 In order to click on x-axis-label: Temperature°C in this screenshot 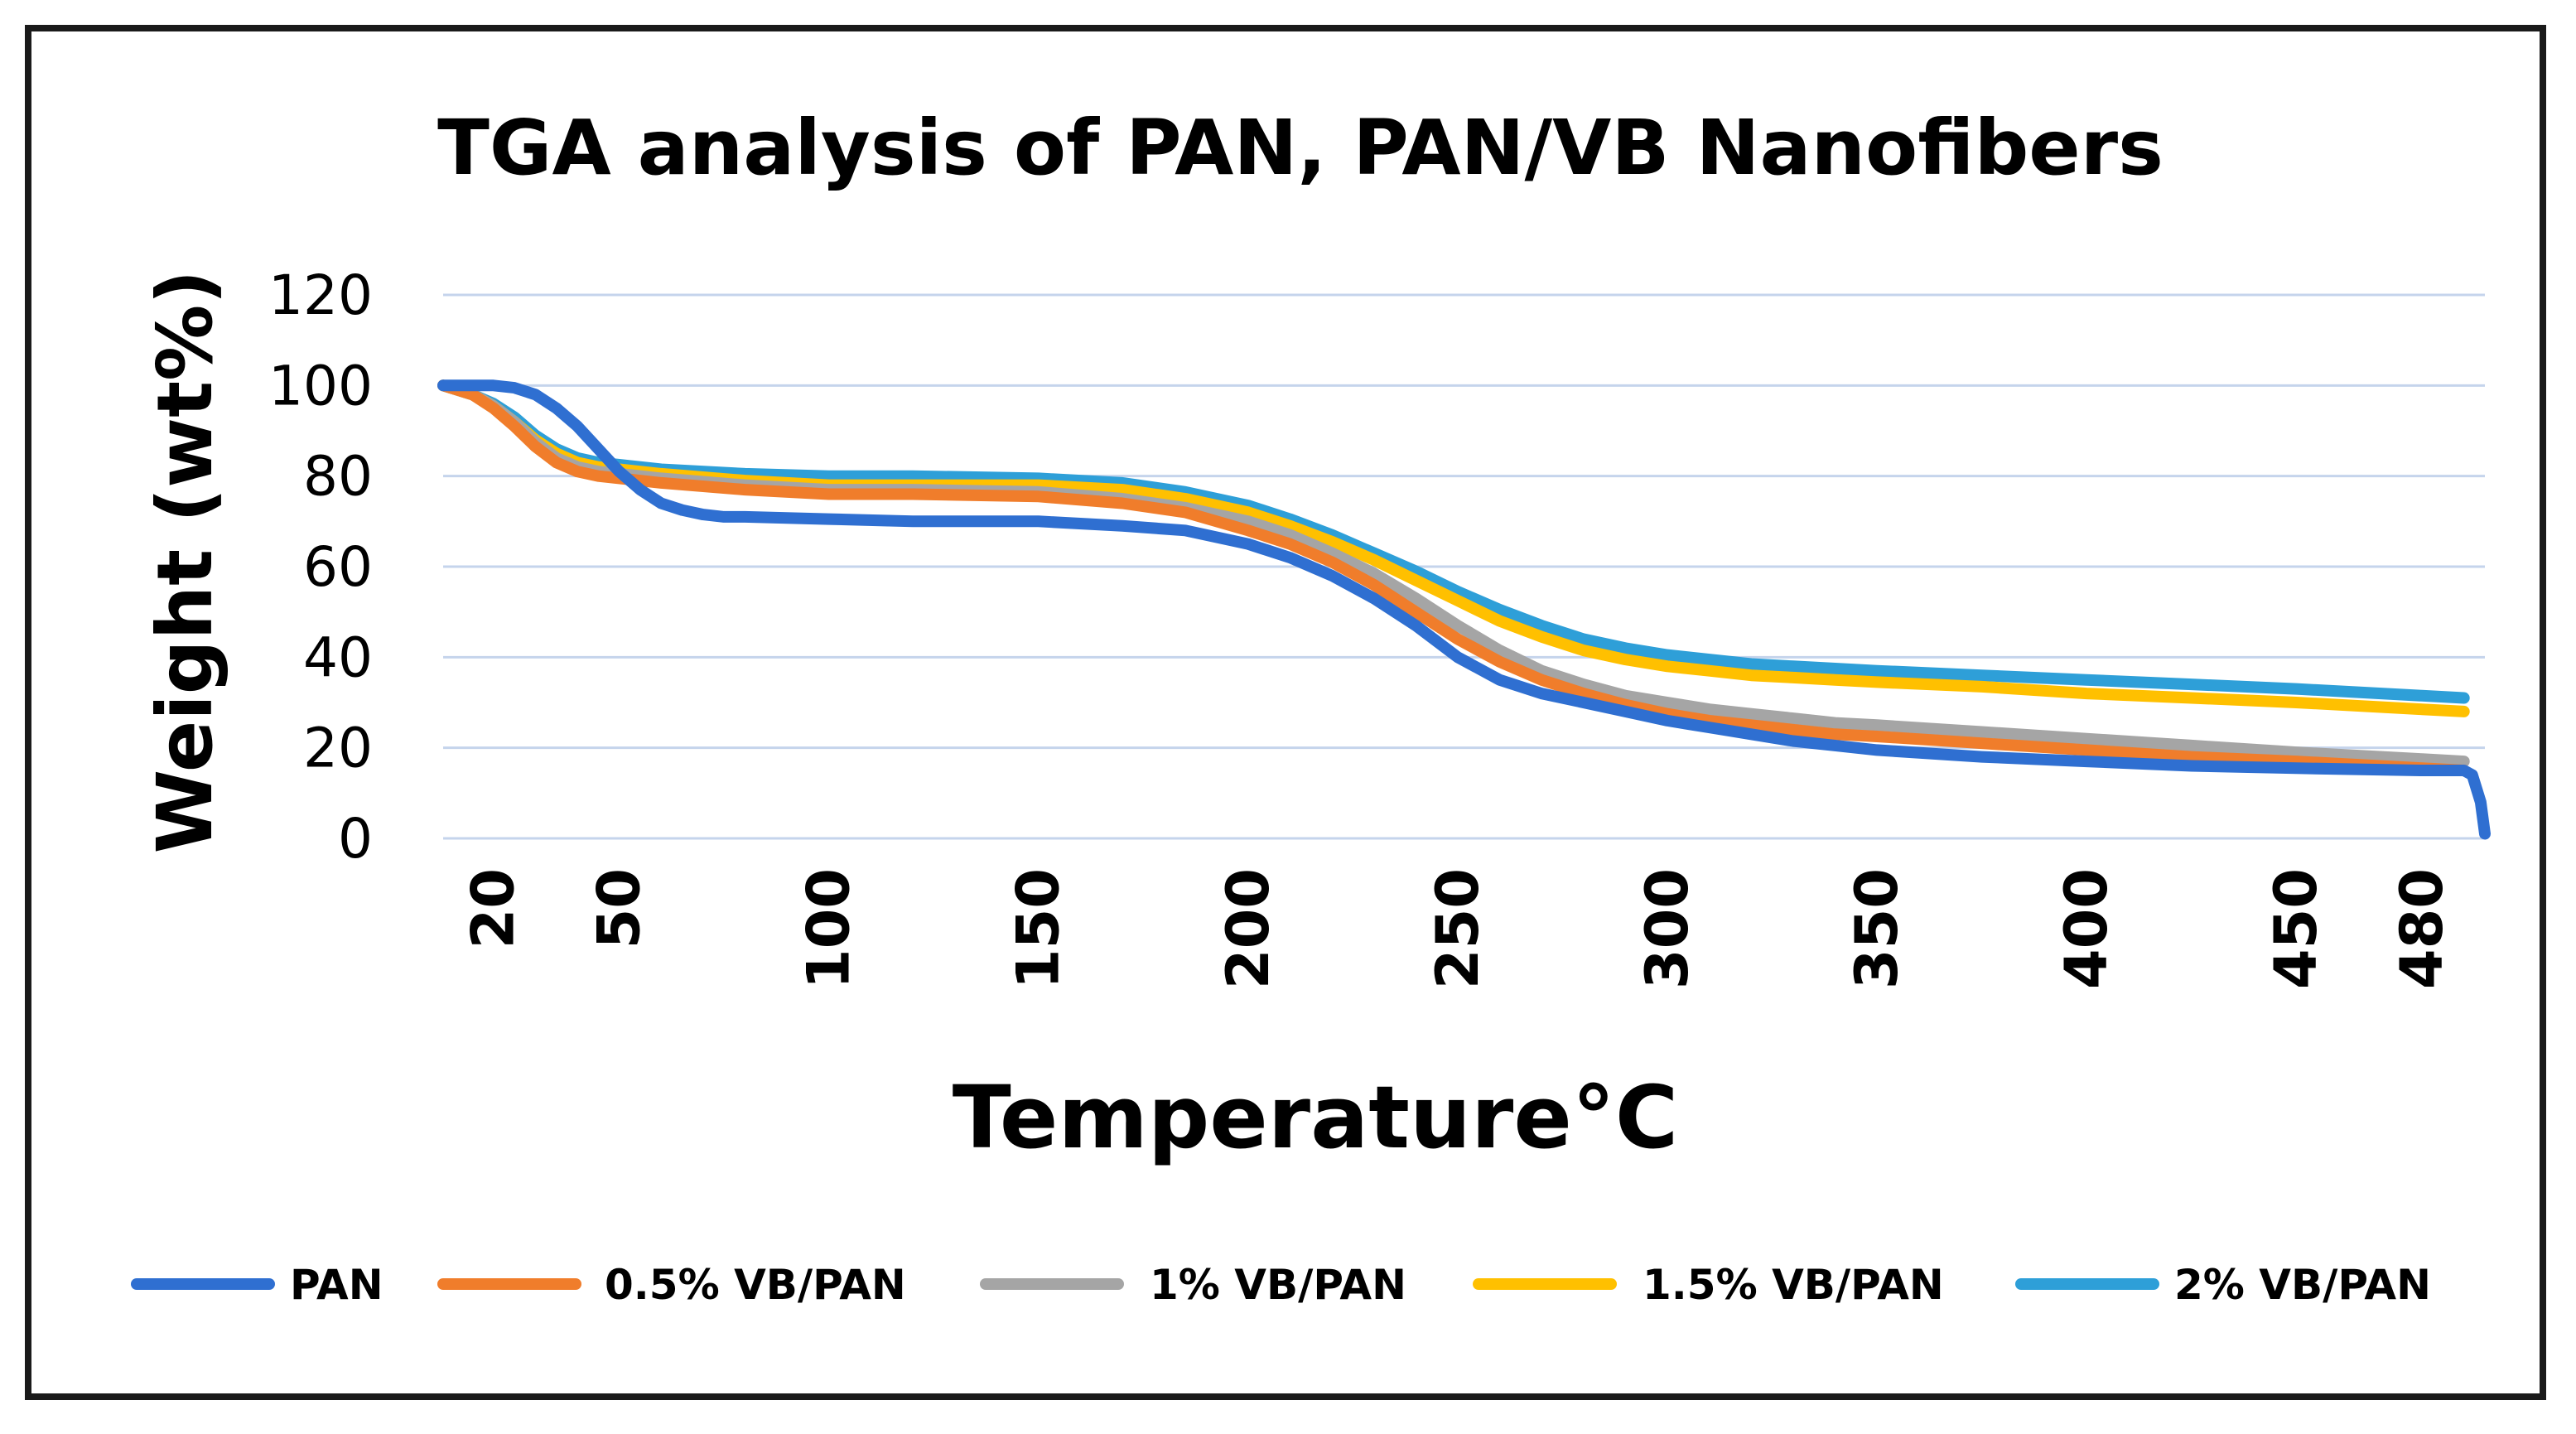, I will do `click(1315, 1117)`.